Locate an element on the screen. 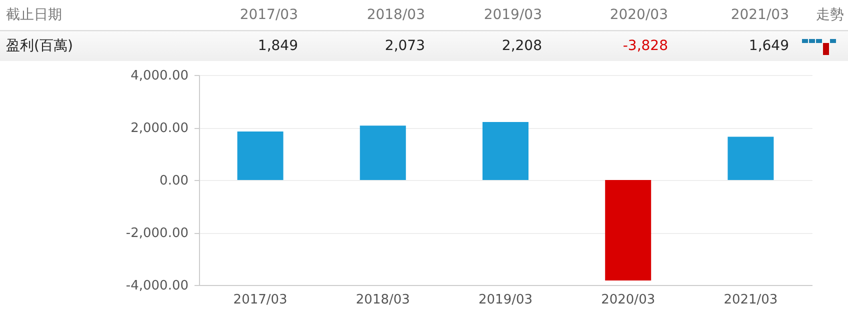  category-label: 2021/03 is located at coordinates (759, 15).